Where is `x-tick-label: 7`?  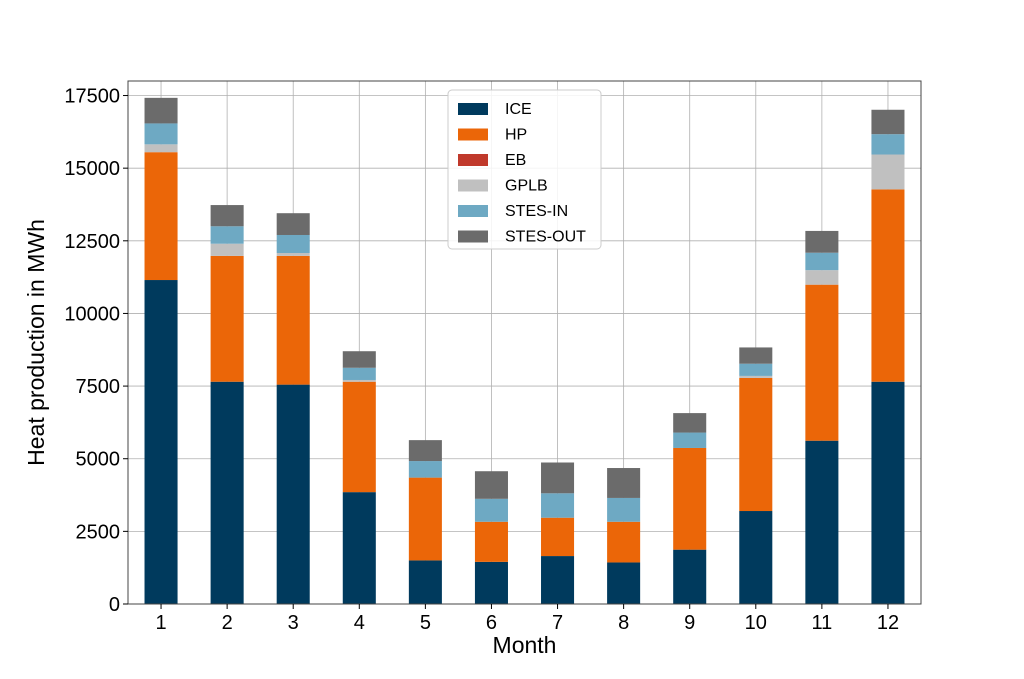
x-tick-label: 7 is located at coordinates (557, 623).